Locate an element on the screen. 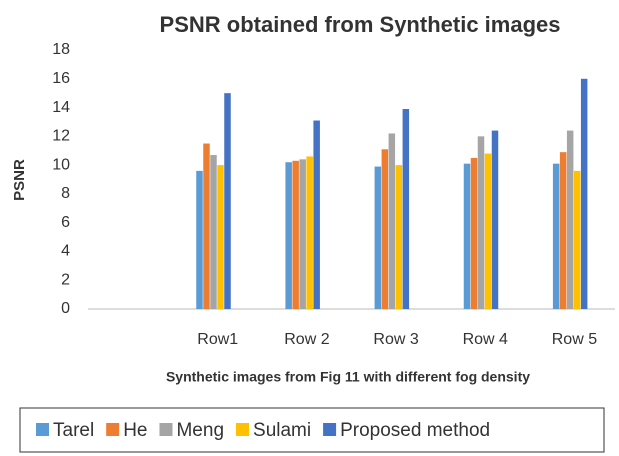 The width and height of the screenshot is (619, 456). x-tick-label: Row1 is located at coordinates (217, 339).